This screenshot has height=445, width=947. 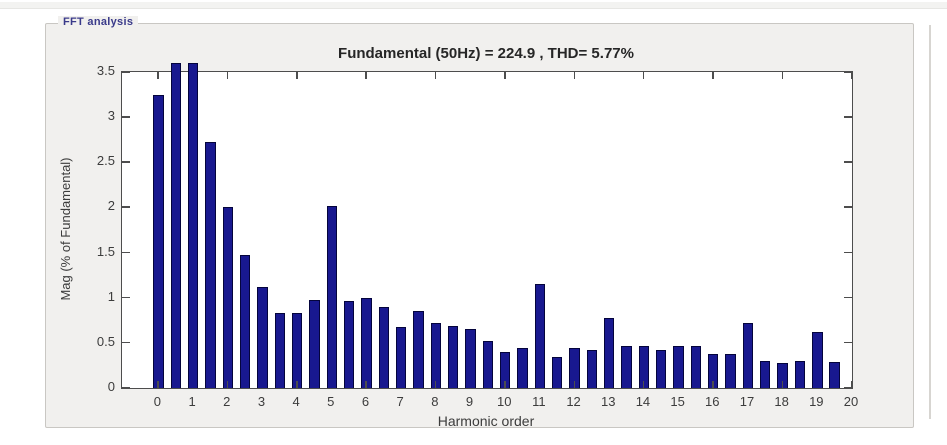 What do you see at coordinates (296, 401) in the screenshot?
I see `x-tick-label: 4` at bounding box center [296, 401].